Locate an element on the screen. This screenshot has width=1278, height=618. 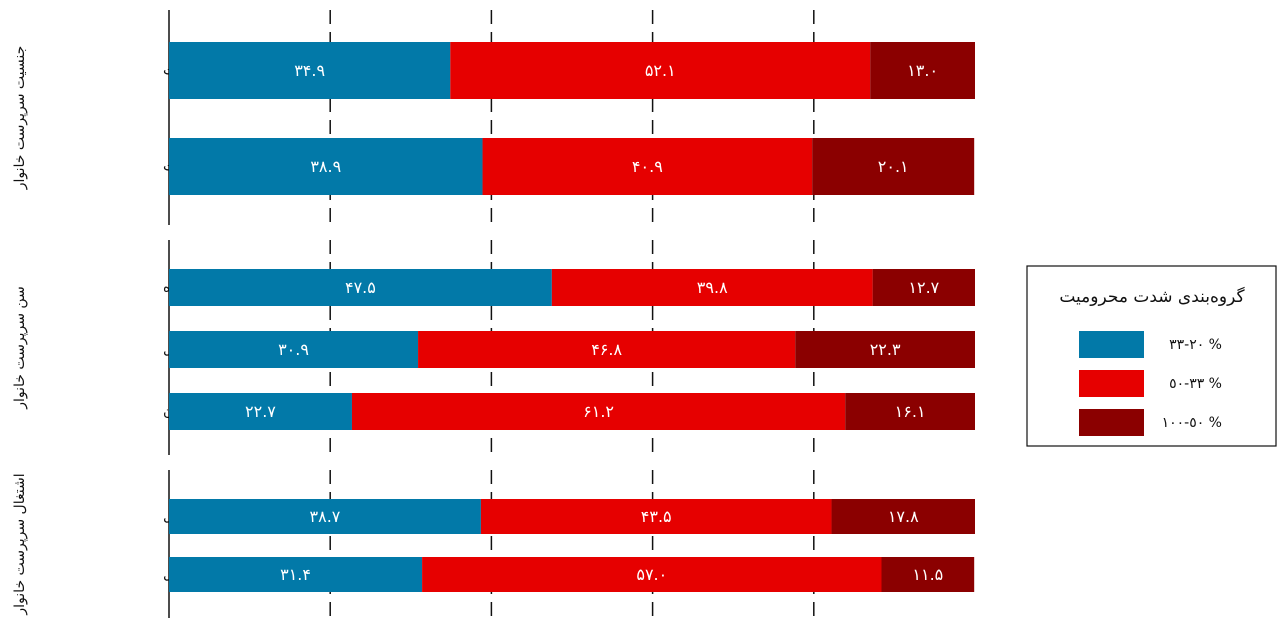
bar-row: میانسال٣٠.٩۴۶.٨٢٢.٣ is located at coordinates (569, 349).